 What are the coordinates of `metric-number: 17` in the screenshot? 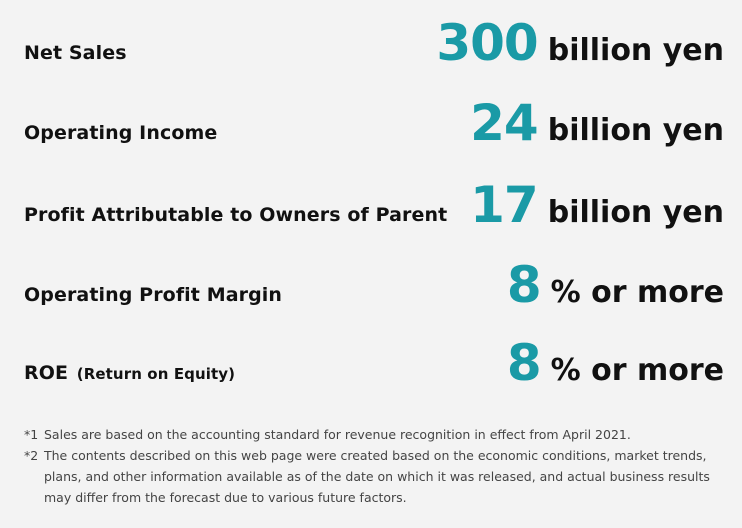 It's located at (504, 205).